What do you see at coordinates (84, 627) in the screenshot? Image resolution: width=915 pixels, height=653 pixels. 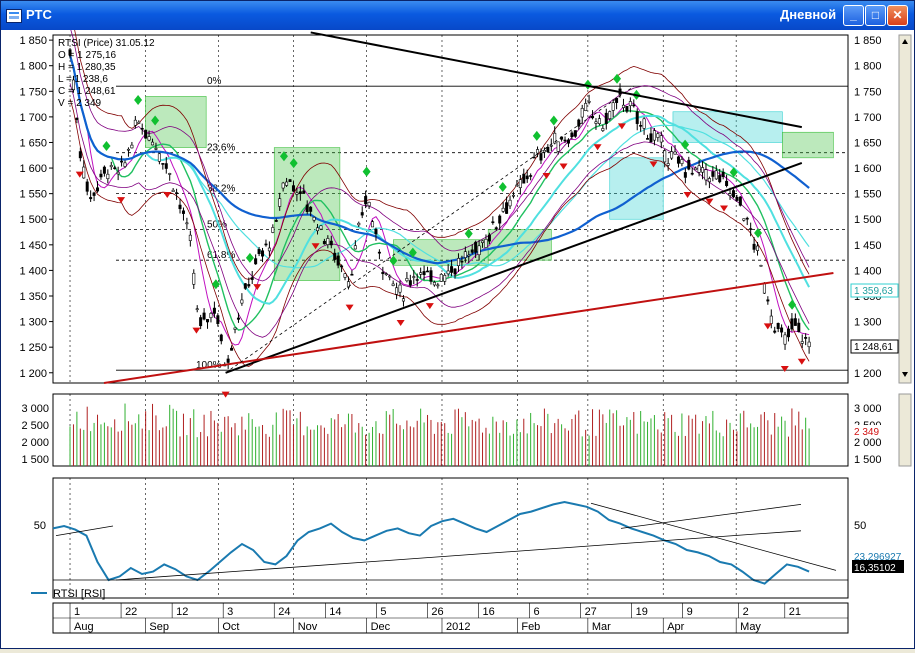 I see `x-month-label: Aug` at bounding box center [84, 627].